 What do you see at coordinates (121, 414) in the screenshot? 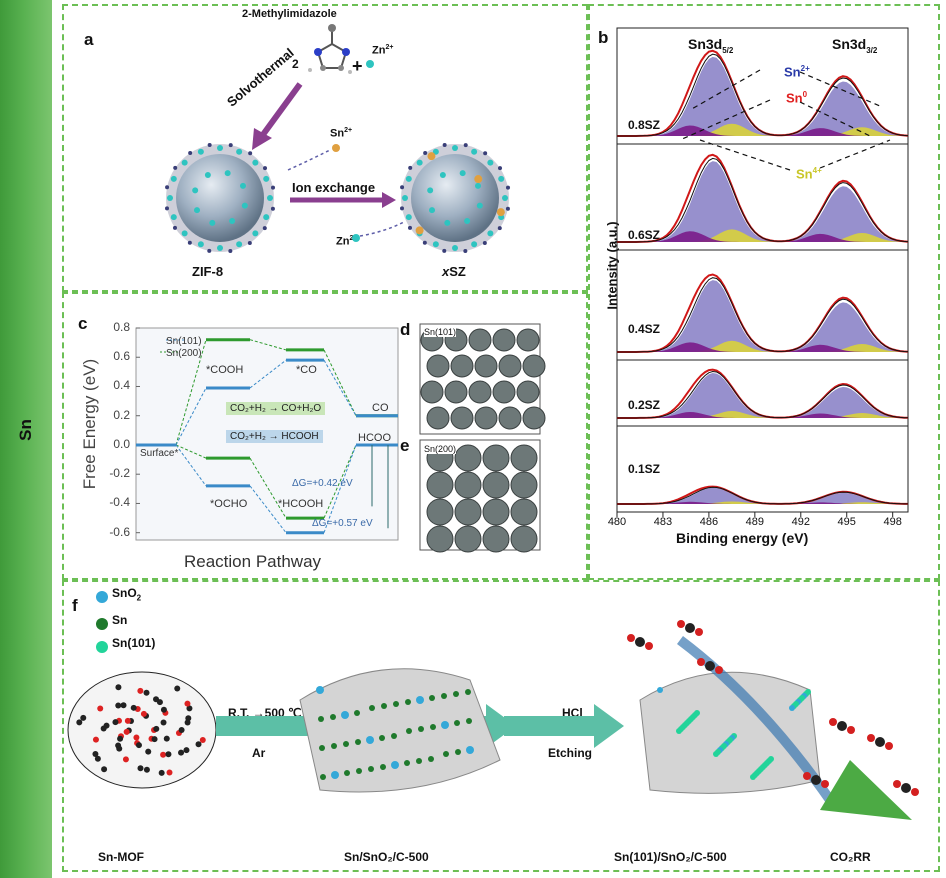
I see `energy-y-tick-label: 0.2` at bounding box center [121, 414].